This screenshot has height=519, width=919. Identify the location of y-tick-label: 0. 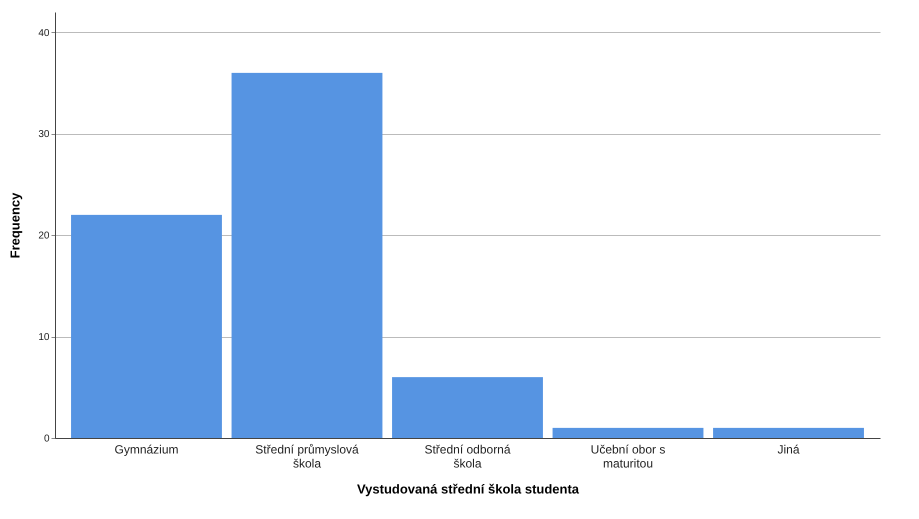
(47, 439).